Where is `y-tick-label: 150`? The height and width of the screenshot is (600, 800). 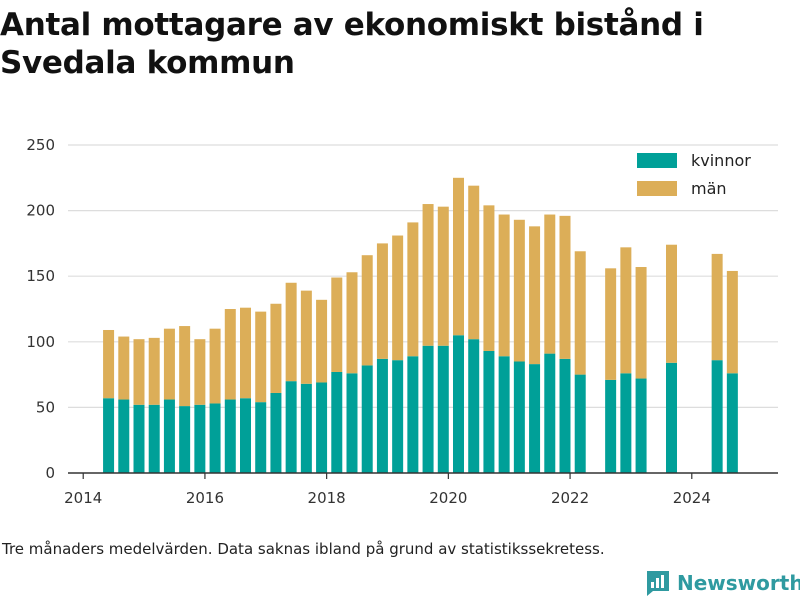 y-tick-label: 150 is located at coordinates (40, 276).